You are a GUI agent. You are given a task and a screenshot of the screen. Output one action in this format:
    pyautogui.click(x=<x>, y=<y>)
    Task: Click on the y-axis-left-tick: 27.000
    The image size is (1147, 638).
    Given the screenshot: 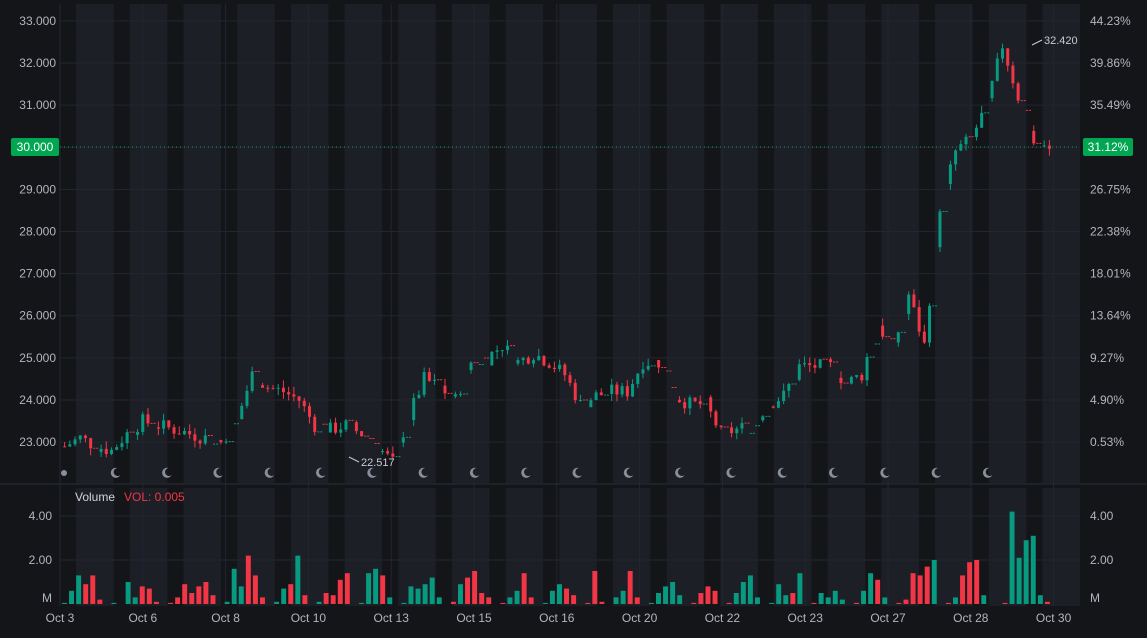 What is the action you would take?
    pyautogui.click(x=37, y=274)
    